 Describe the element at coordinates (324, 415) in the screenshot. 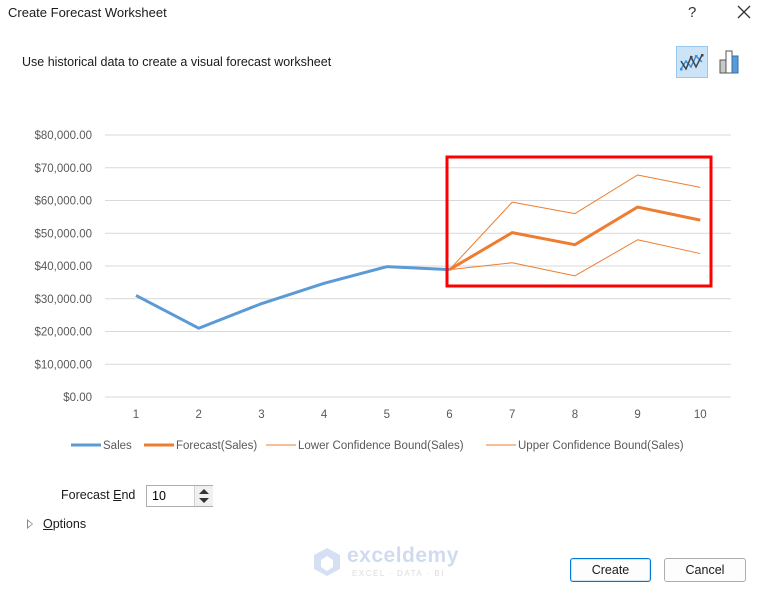

I see `x-tick-label: 4` at that location.